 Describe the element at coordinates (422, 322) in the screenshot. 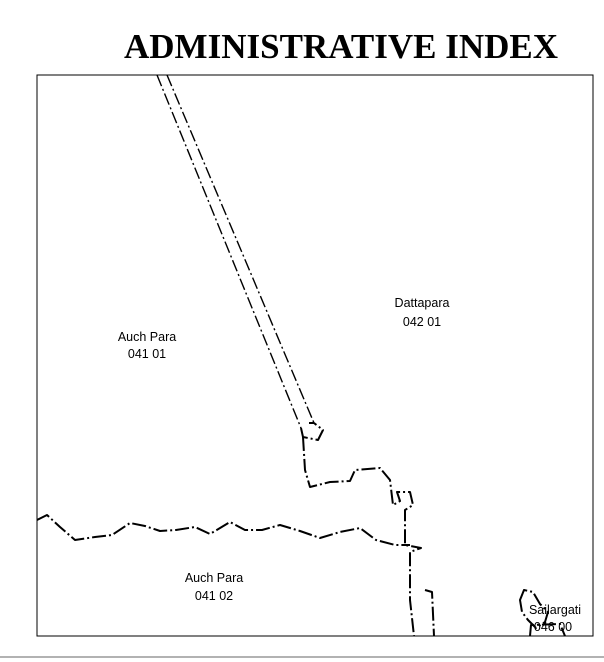

I see `region-code: 042 01` at that location.